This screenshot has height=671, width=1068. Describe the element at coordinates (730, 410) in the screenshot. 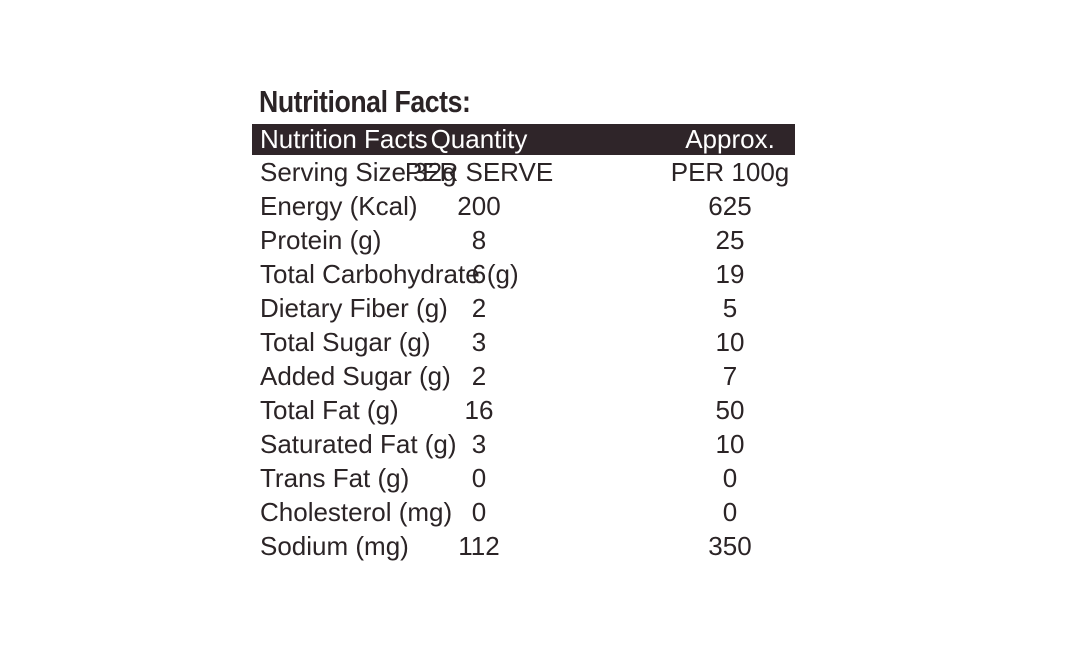

I see `row-approx: 50` at that location.